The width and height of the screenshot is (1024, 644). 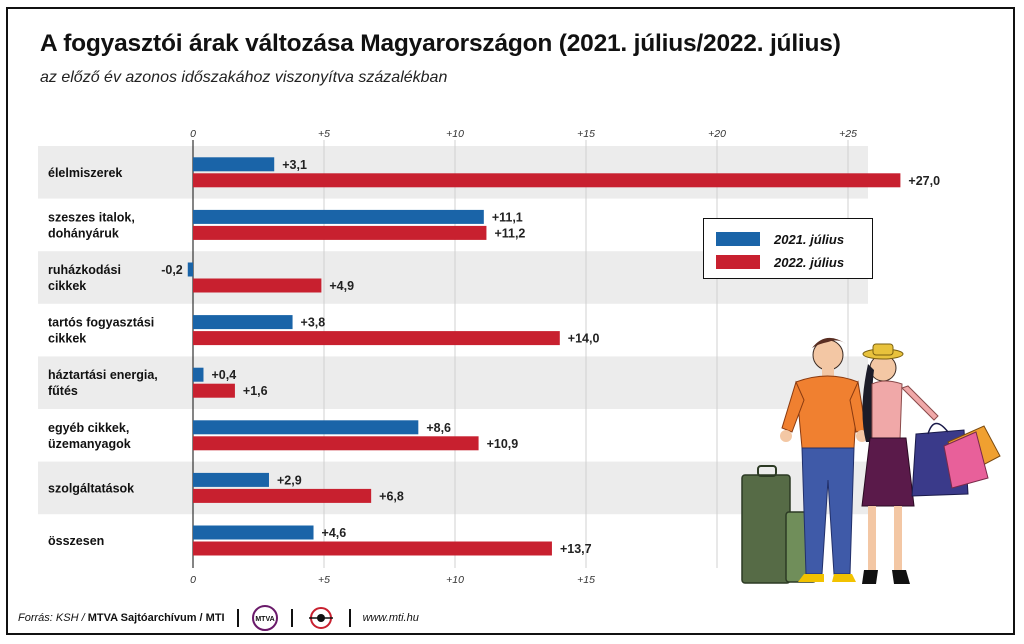 What do you see at coordinates (193, 134) in the screenshot?
I see `top-tick-label: 0` at bounding box center [193, 134].